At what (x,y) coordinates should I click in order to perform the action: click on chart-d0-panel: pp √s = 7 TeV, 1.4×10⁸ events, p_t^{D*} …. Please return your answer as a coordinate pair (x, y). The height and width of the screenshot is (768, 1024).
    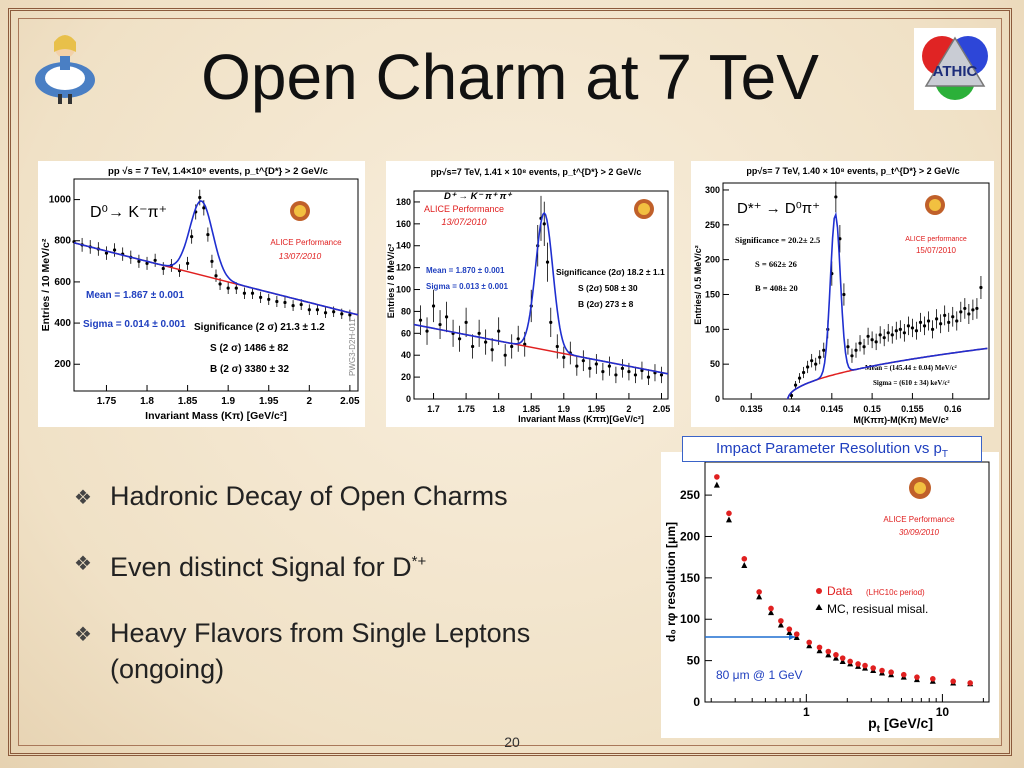
    Looking at the image, I should click on (201, 294).